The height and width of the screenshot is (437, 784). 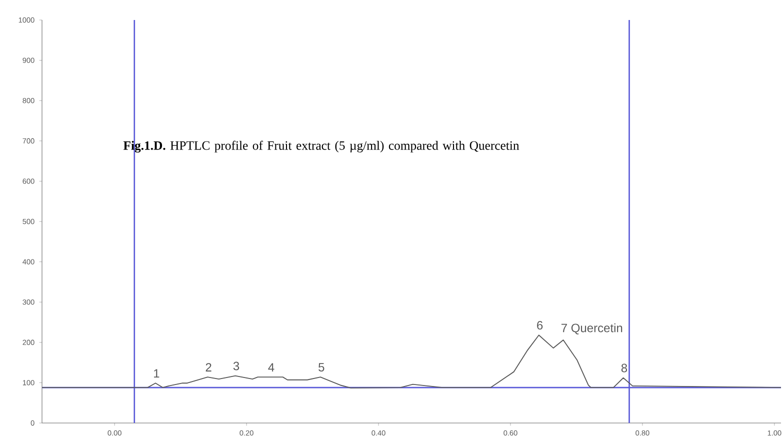 I want to click on annotation: 1, so click(x=157, y=373).